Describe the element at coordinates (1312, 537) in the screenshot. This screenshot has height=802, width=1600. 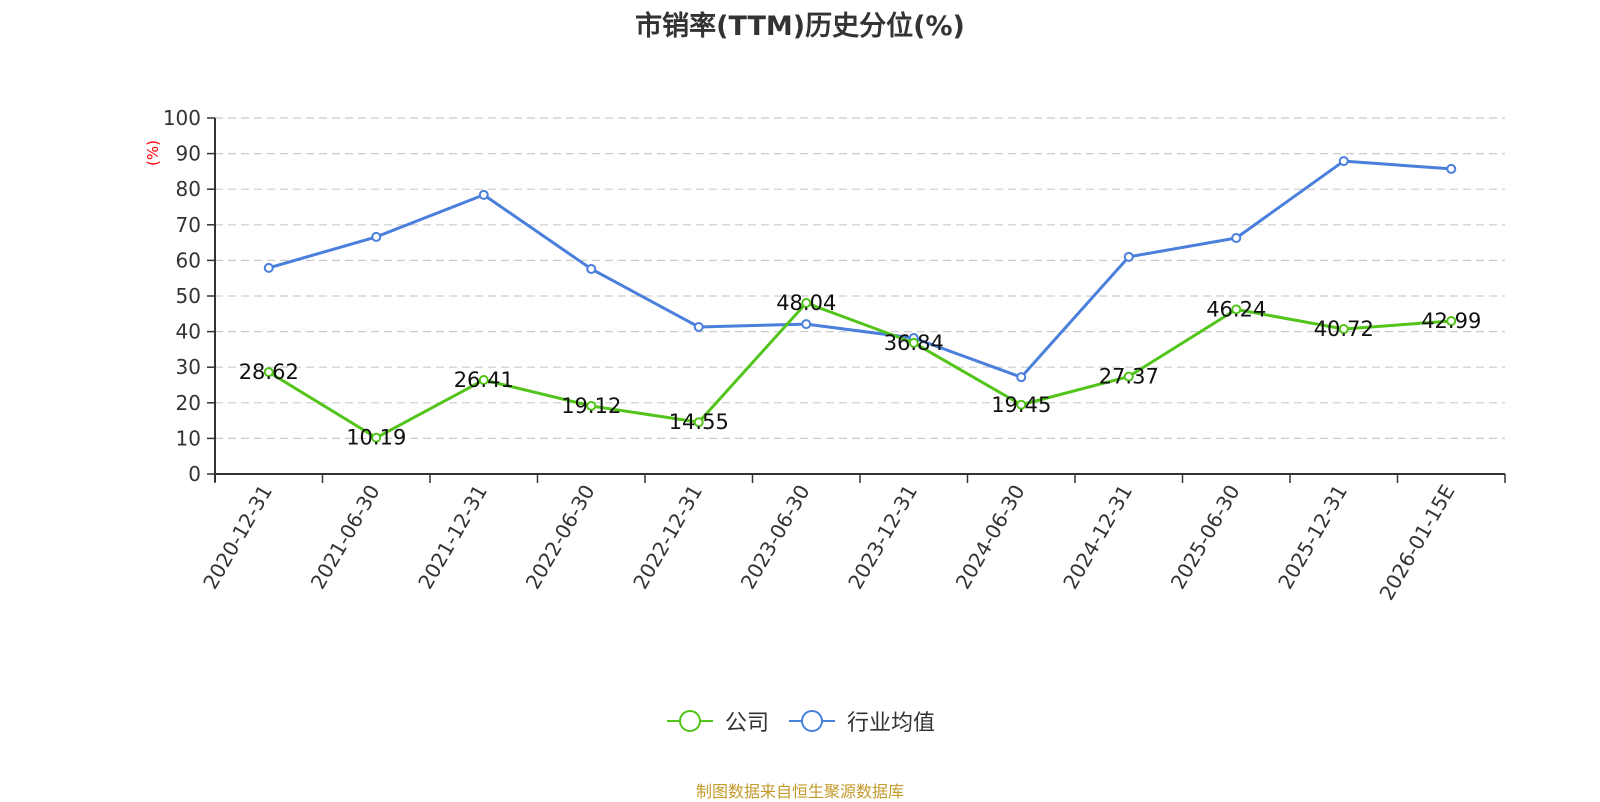
I see `x-tick-label: 2025-12-31` at that location.